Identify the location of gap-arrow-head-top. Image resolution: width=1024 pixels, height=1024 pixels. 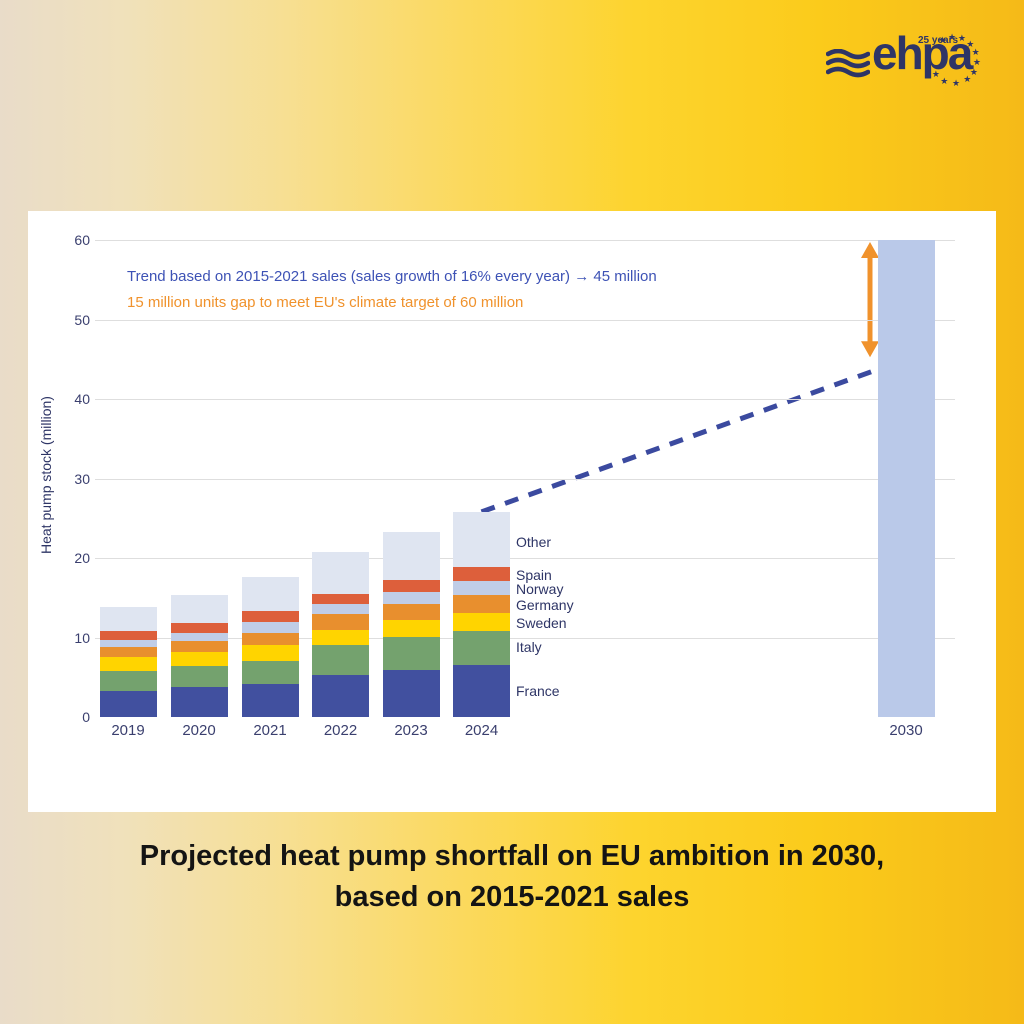
(870, 250).